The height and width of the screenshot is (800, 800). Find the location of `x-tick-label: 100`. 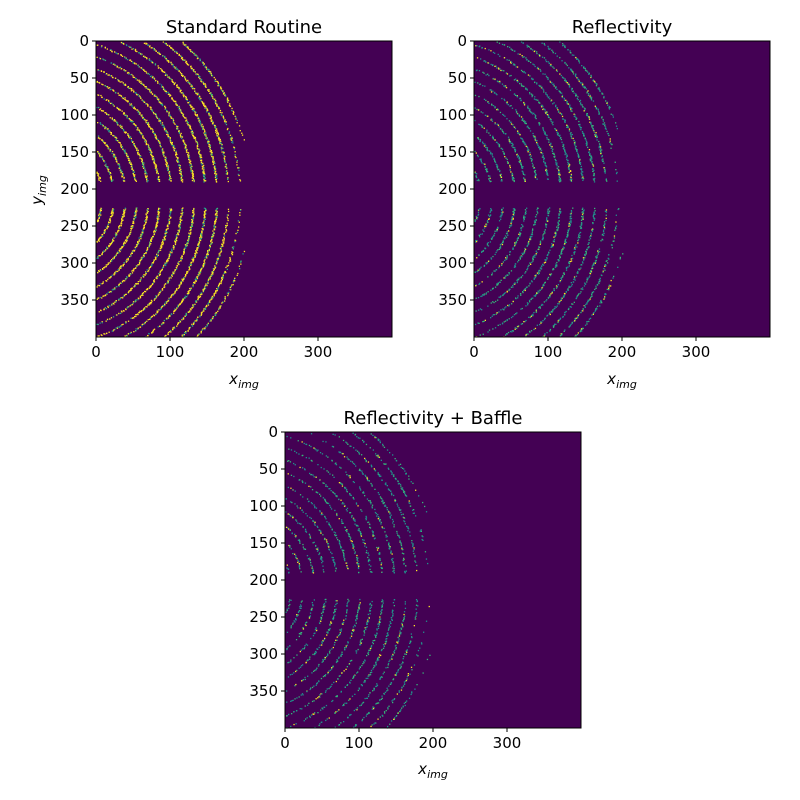

x-tick-label: 100 is located at coordinates (170, 352).